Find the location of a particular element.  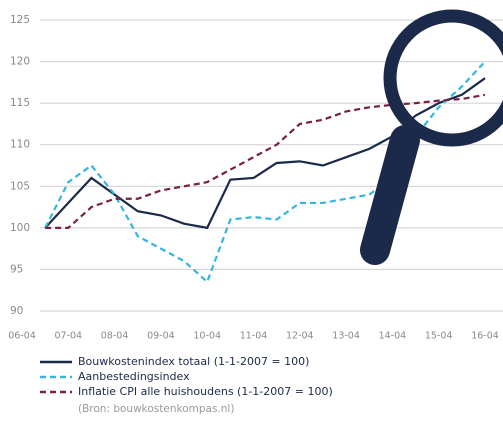

y-tick-label: 120 is located at coordinates (20, 62).